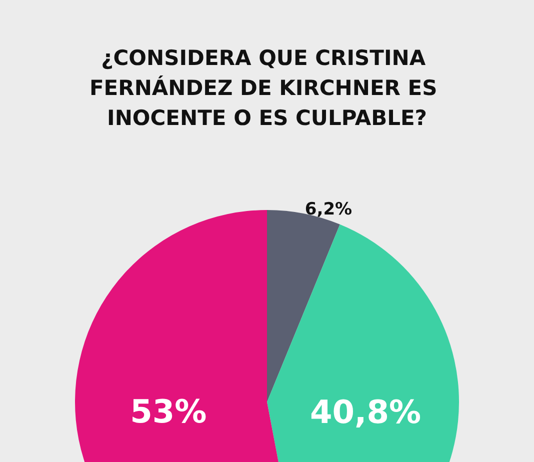 This screenshot has height=462, width=534. I want to click on chart-title: ¿CONSIDERA QUE CRISTINA FERNÁNDEZ DE KIRCHNER ES INOCENTE O ES CULPABLE?, so click(267, 88).